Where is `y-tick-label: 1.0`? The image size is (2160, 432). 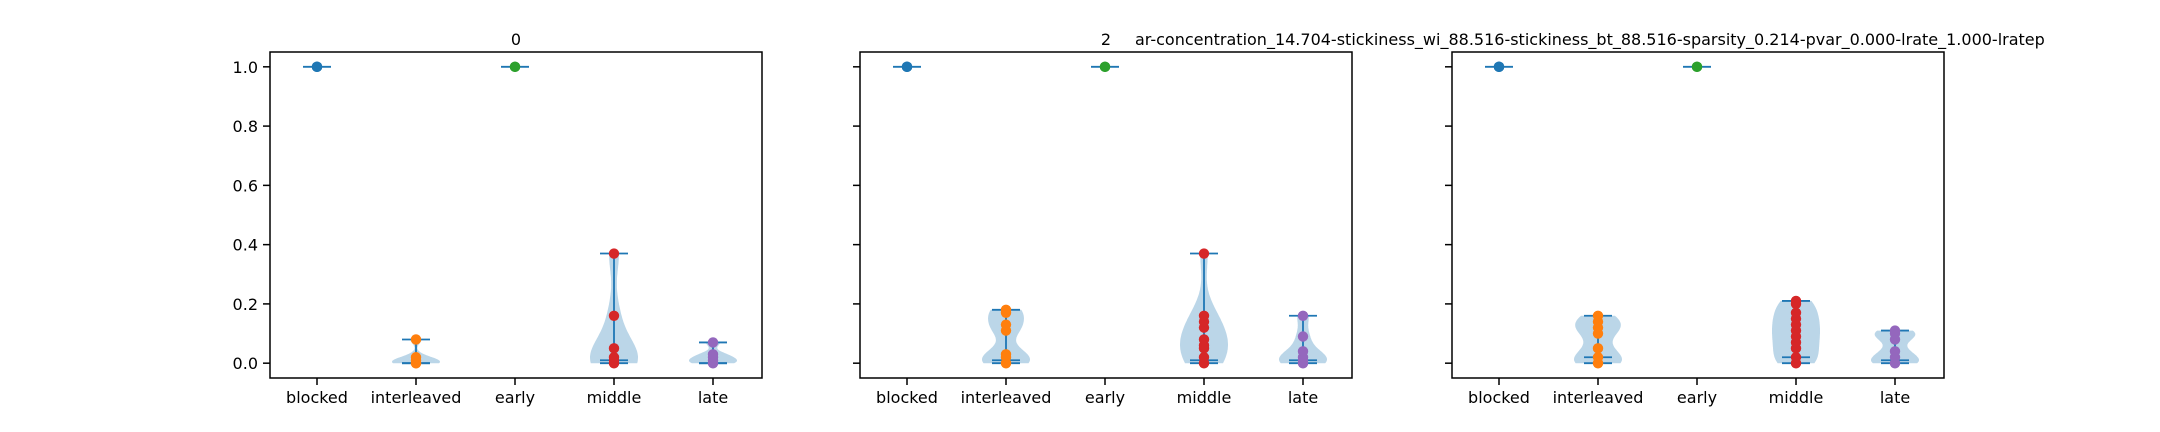
y-tick-label: 1.0 is located at coordinates (245, 67).